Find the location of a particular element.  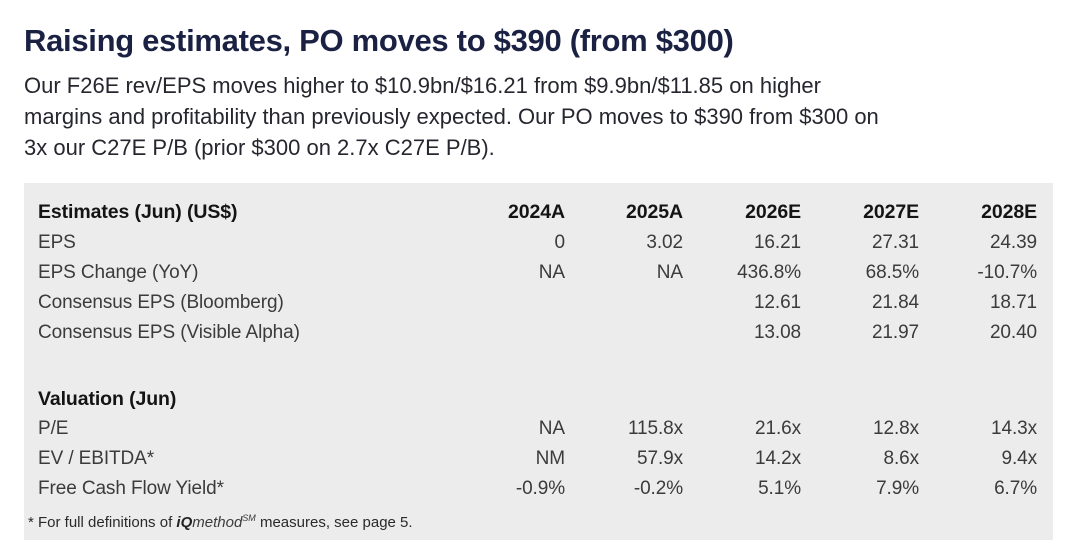

table-row: EPS Change (YoY) NA NA 436.8% 68.5% -10.7% is located at coordinates (537, 273).